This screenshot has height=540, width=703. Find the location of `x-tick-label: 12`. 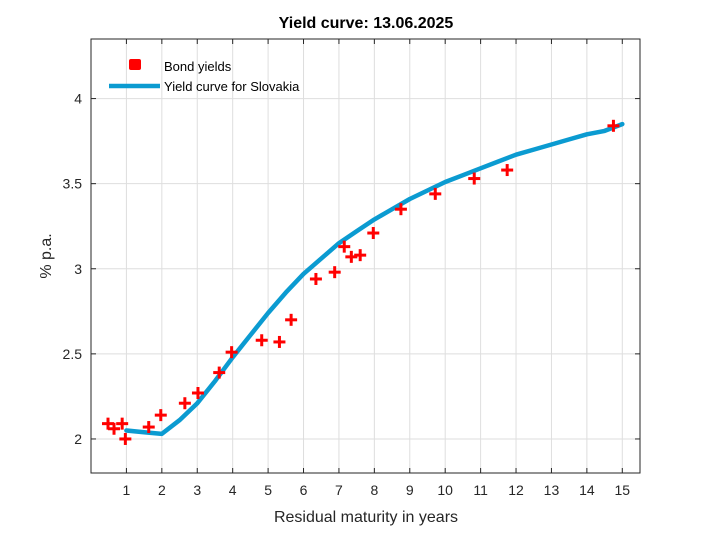

x-tick-label: 12 is located at coordinates (516, 490).